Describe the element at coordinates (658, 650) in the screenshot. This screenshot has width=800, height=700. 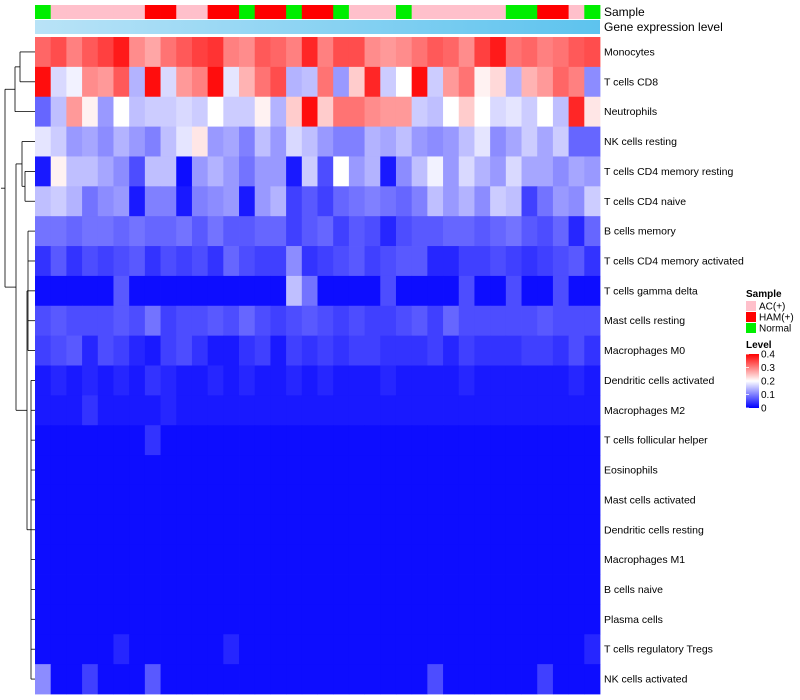
I see `row-label: T cells regulatory Tregs` at that location.